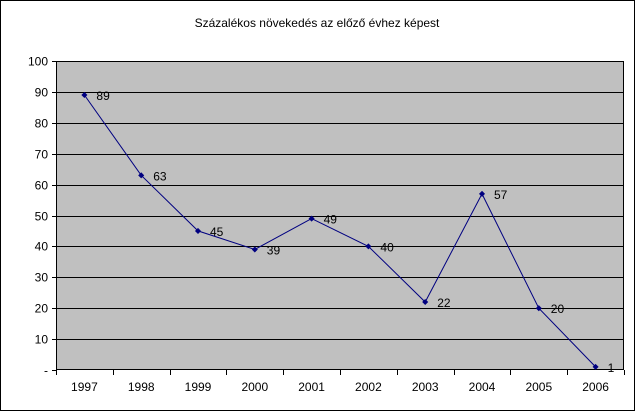 This screenshot has height=411, width=635. I want to click on y-tick-label: 70, so click(42, 155).